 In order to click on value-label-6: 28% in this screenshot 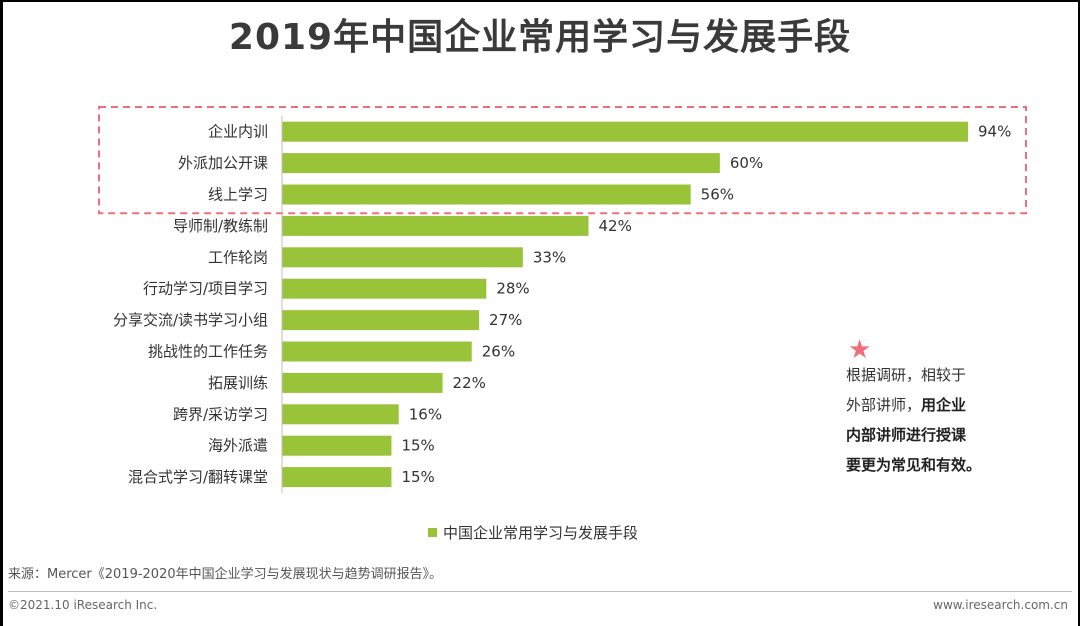, I will do `click(512, 289)`.